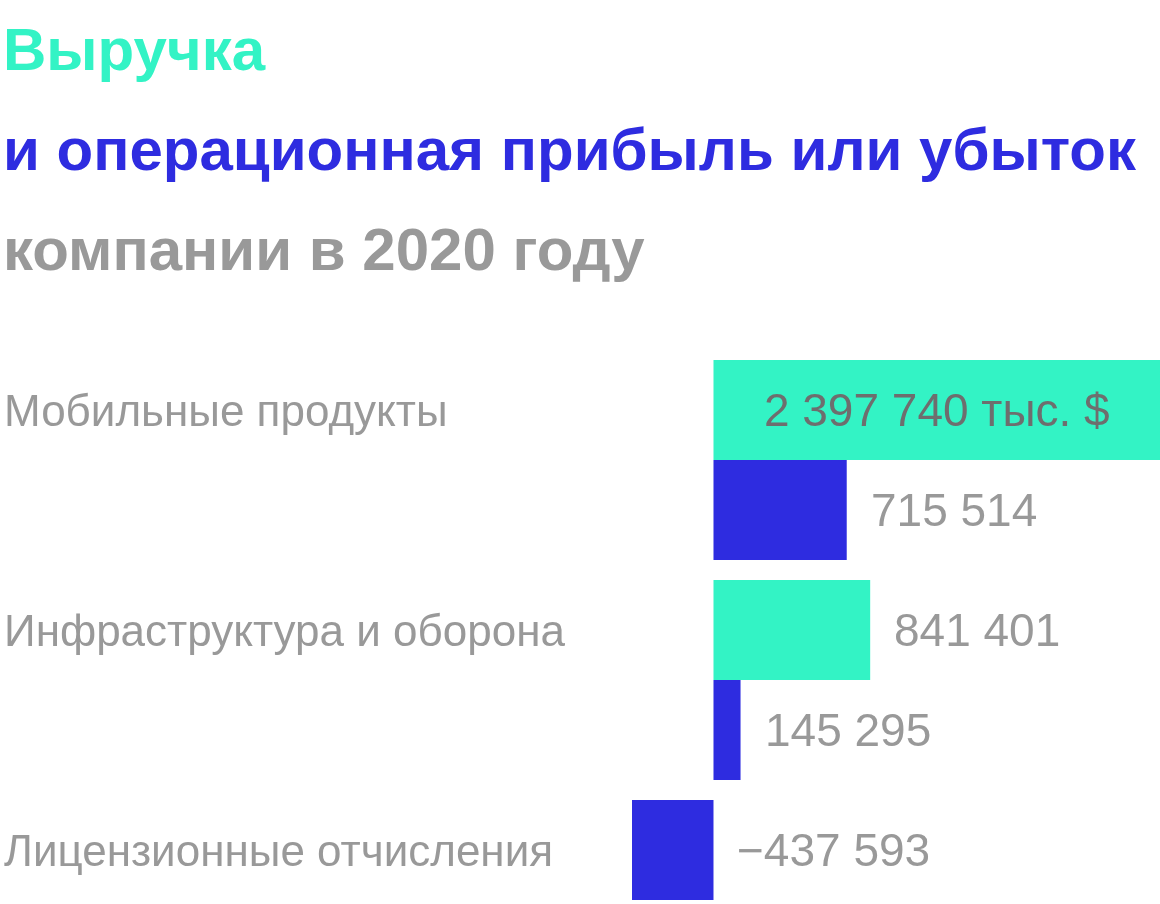 Image resolution: width=1160 pixels, height=904 pixels. Describe the element at coordinates (279, 850) in the screenshot. I see `y-tick-label: Лицензионные отчисления` at that location.